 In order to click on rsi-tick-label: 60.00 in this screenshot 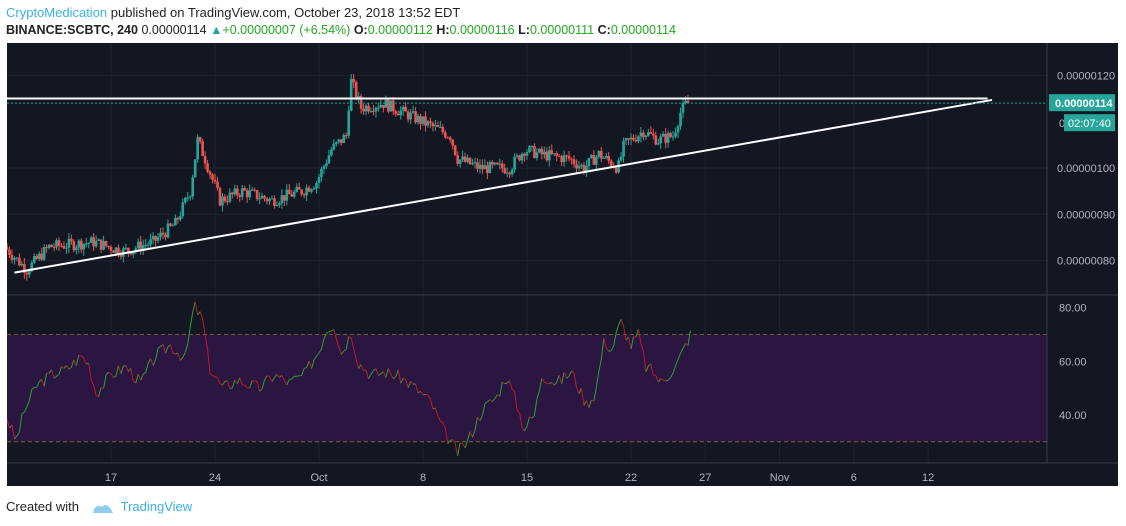, I will do `click(1073, 362)`.